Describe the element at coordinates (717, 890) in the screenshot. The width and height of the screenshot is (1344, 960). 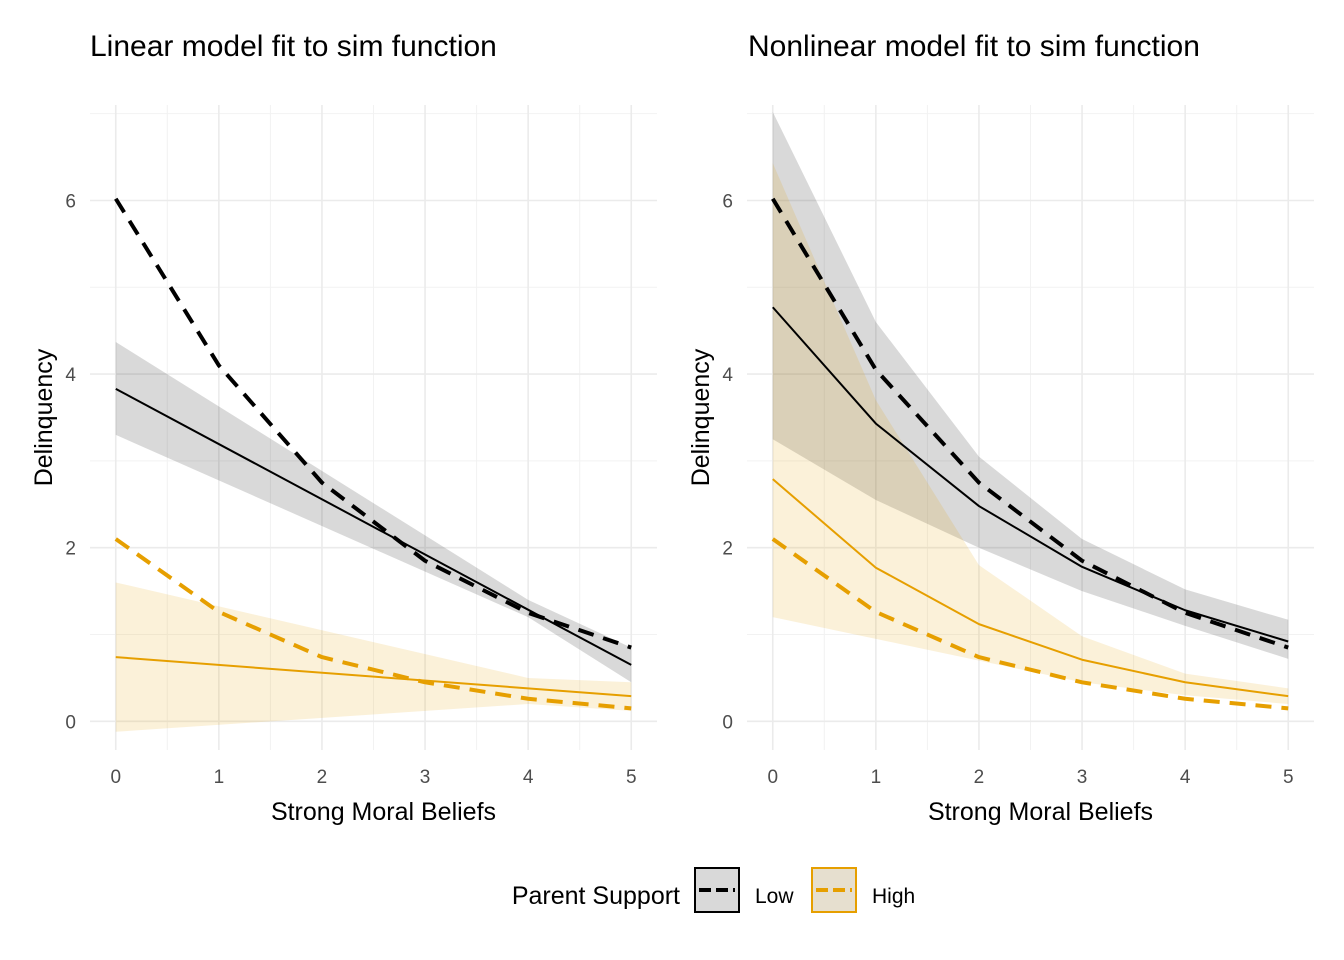
I see `legend-key-low` at that location.